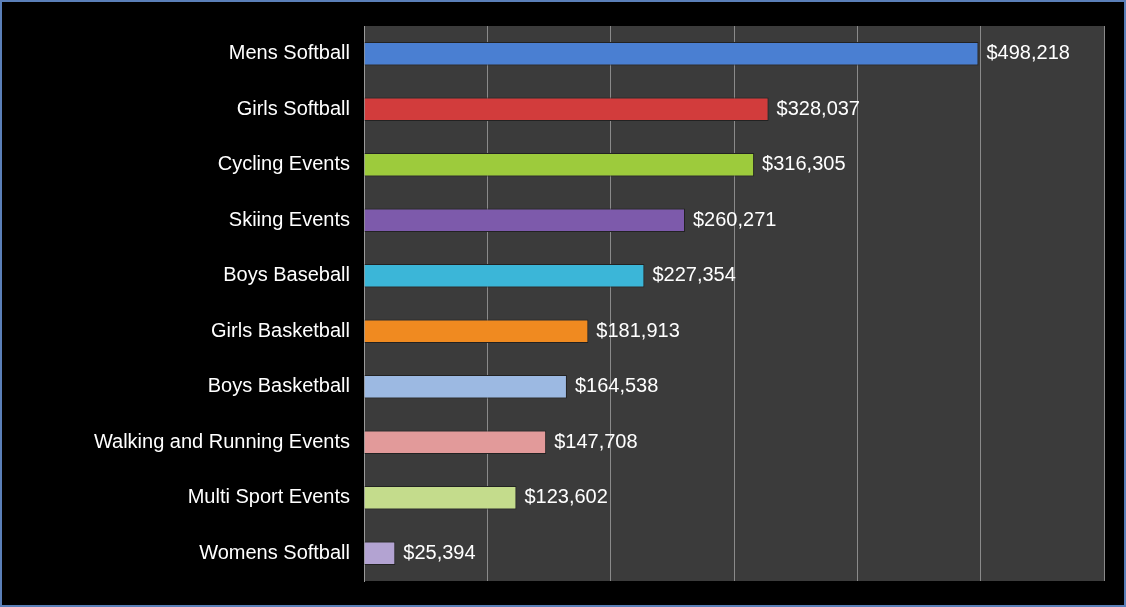  What do you see at coordinates (268, 496) in the screenshot?
I see `y-tick-label: Multi Sport Events` at bounding box center [268, 496].